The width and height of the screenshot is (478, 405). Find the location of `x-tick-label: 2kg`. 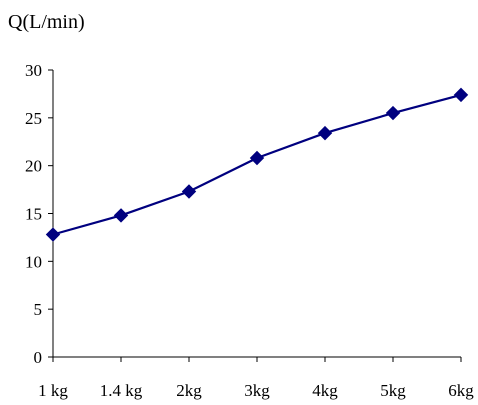

x-tick-label: 2kg is located at coordinates (189, 390).